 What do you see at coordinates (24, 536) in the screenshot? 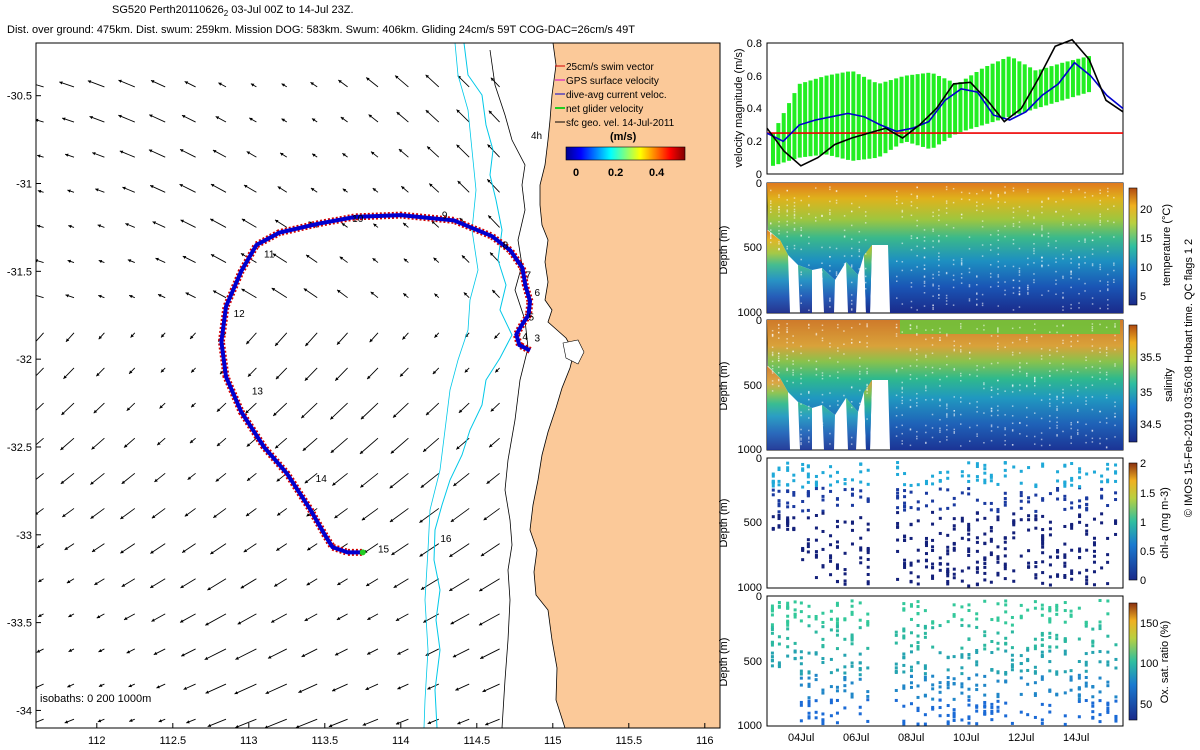
I see `map-y-tick-label: -33` at bounding box center [24, 536].